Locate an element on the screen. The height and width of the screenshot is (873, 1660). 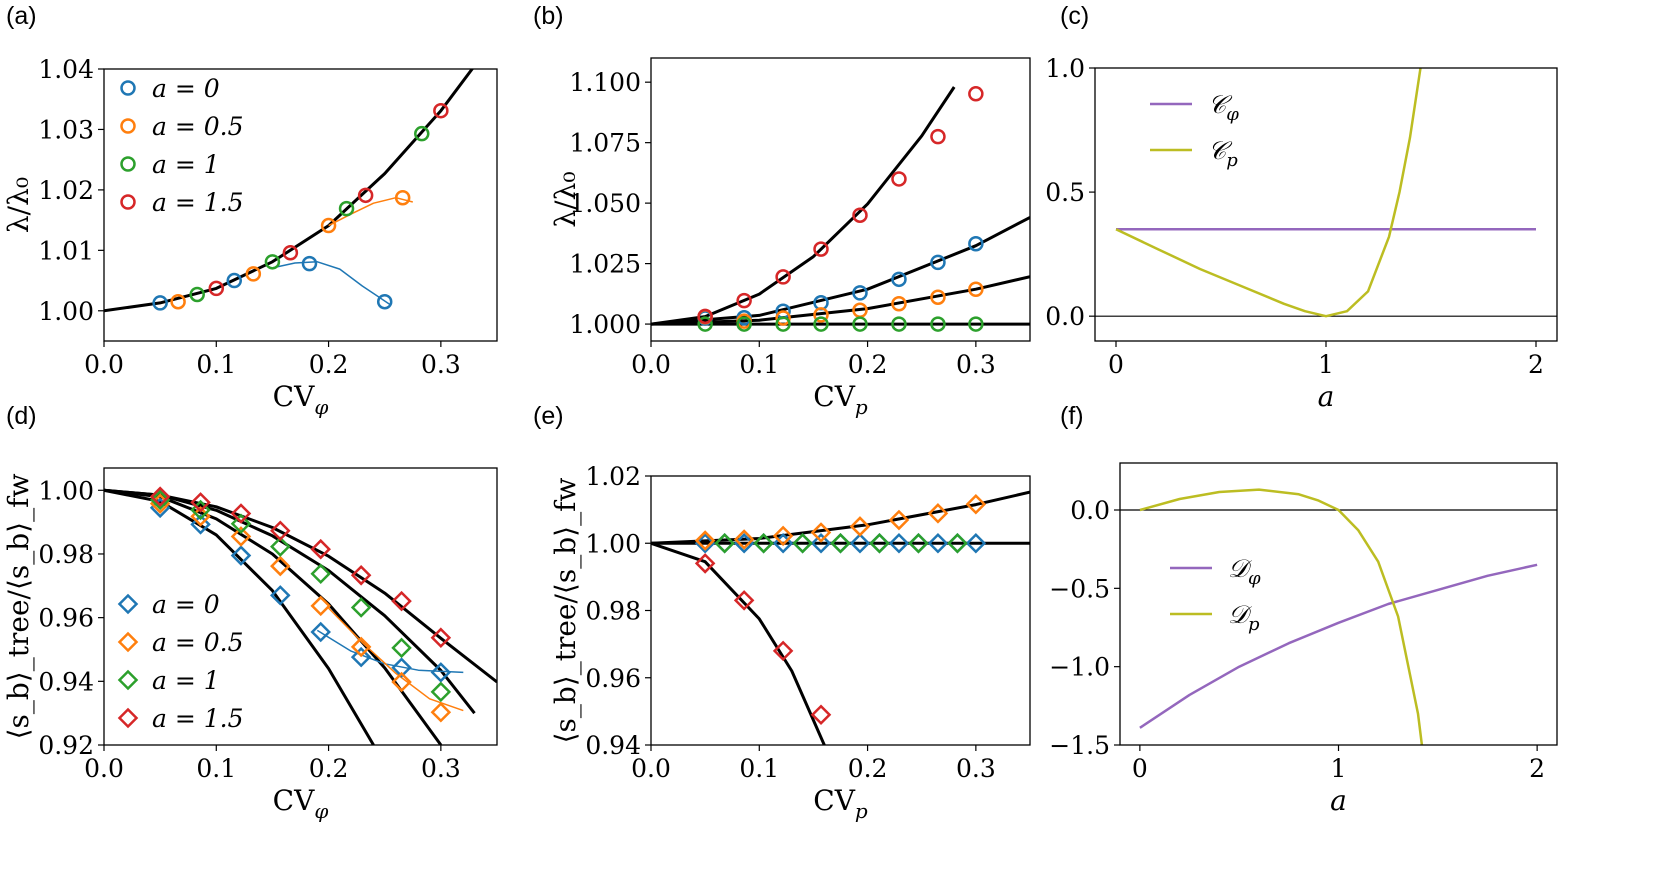
y-tick-label: −1.5 is located at coordinates (1079, 745).